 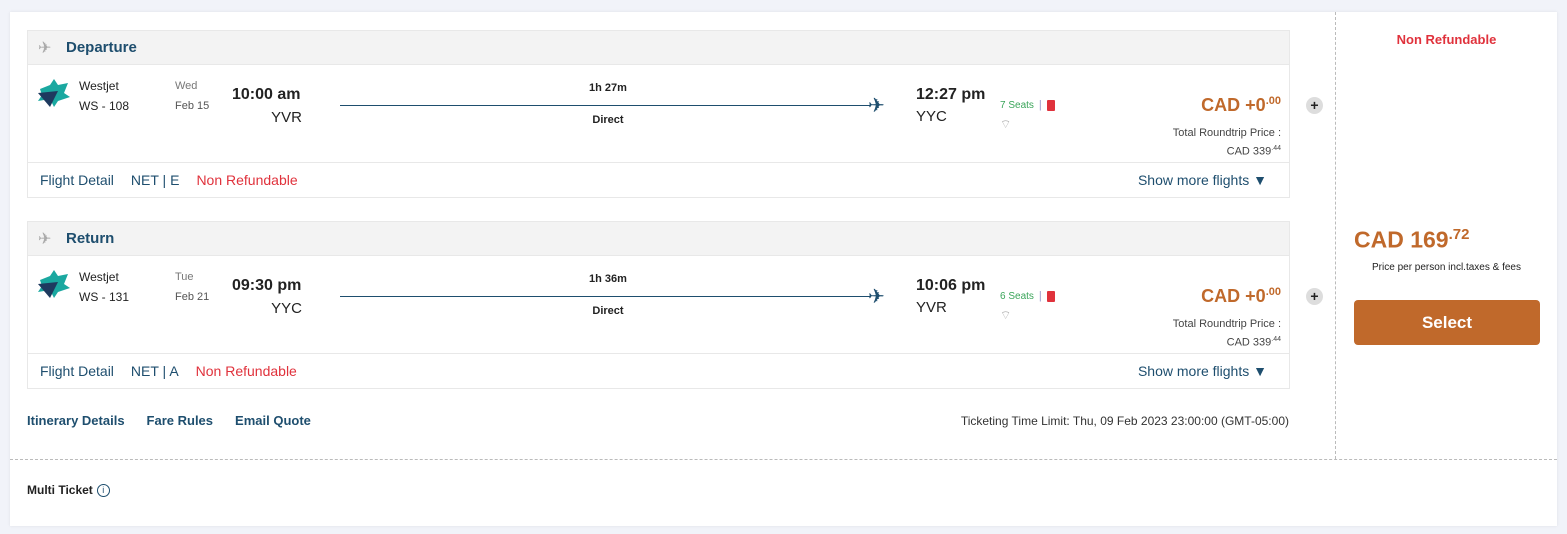 What do you see at coordinates (608, 279) in the screenshot?
I see `duration: 1h 36m` at bounding box center [608, 279].